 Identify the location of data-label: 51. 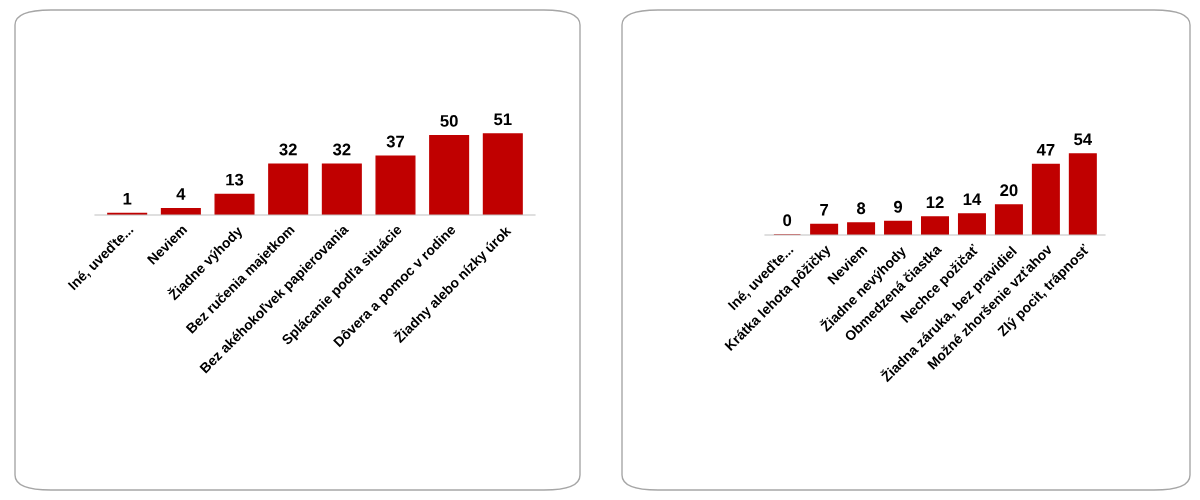
(503, 119).